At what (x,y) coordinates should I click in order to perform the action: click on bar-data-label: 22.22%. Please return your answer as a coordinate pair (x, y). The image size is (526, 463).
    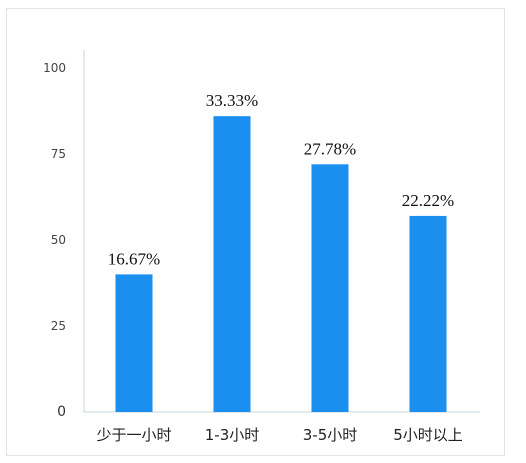
    Looking at the image, I should click on (428, 200).